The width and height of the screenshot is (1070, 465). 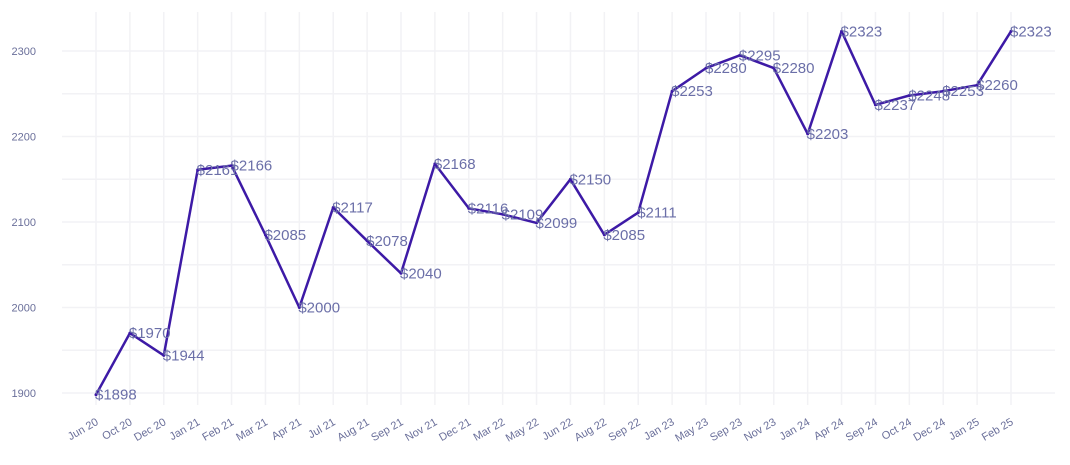 I want to click on x-tick-label: May 23, so click(x=691, y=430).